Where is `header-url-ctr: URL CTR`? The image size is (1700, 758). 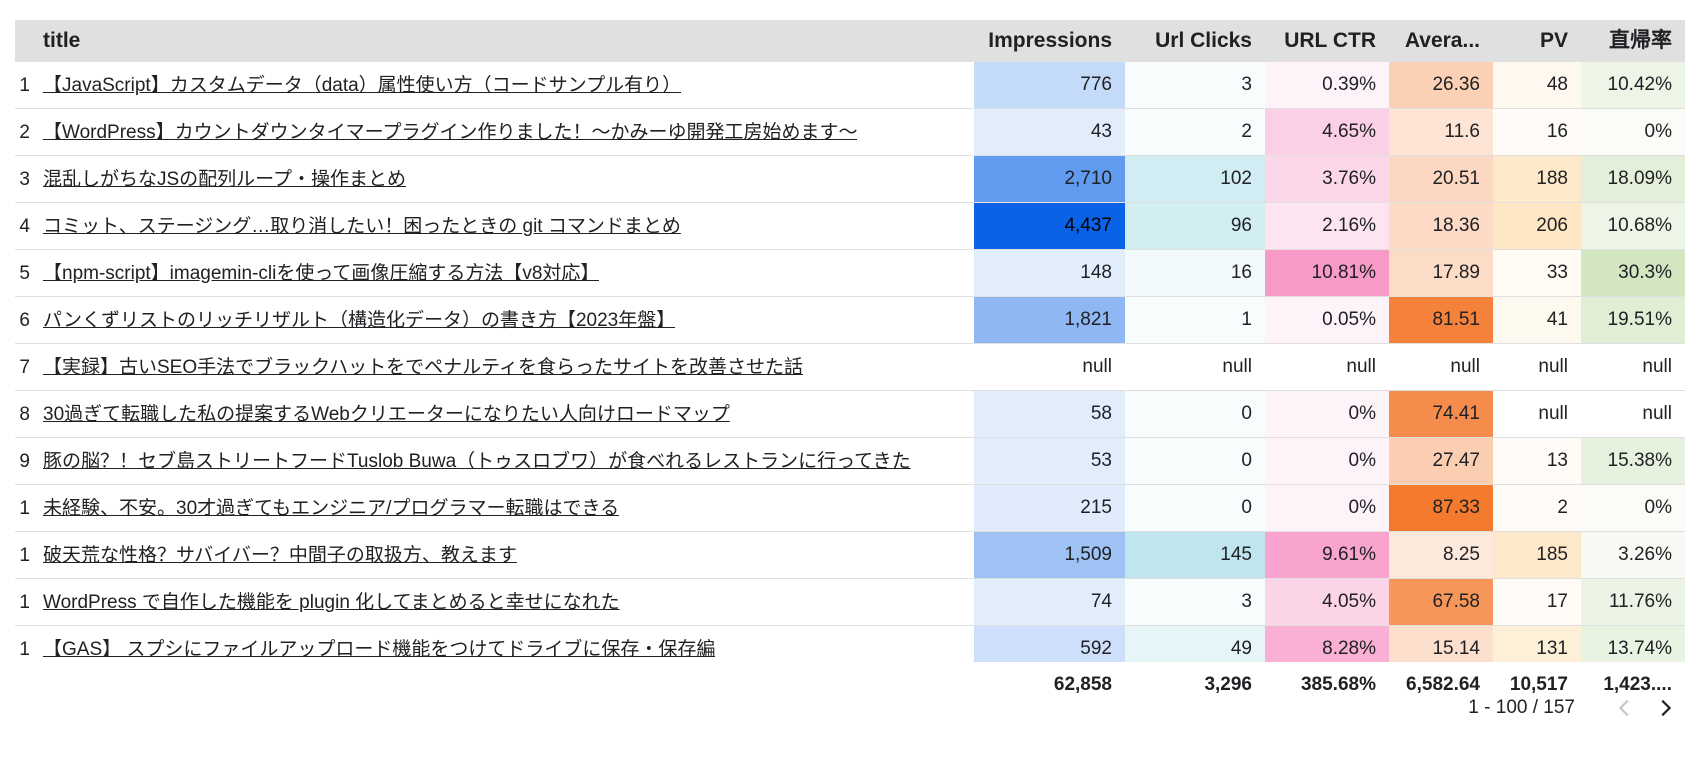 header-url-ctr: URL CTR is located at coordinates (1330, 40).